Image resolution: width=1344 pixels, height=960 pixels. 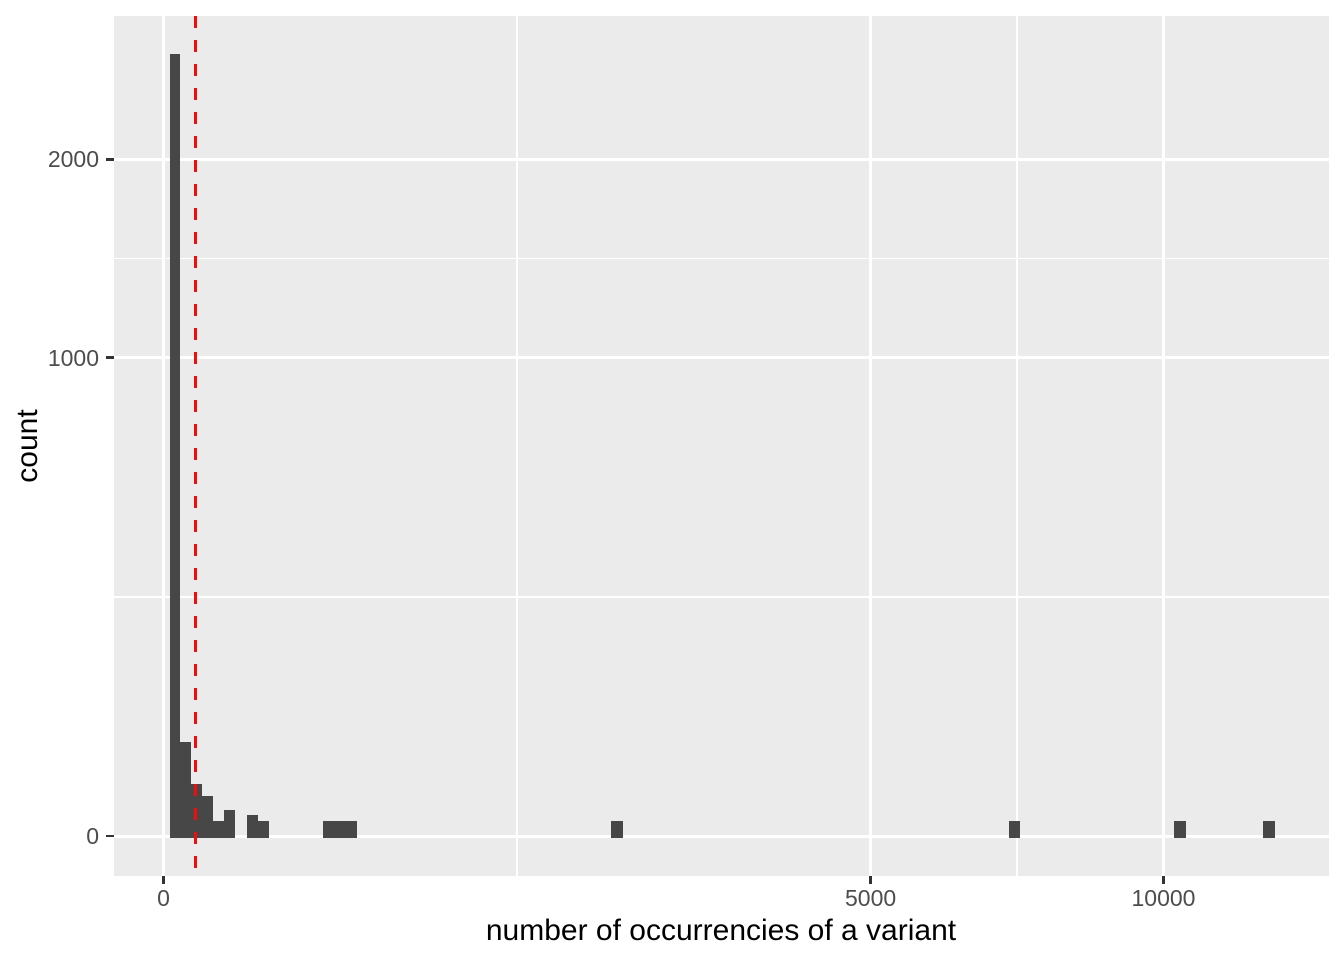 I want to click on y-tick-label: 2000, so click(x=73, y=159).